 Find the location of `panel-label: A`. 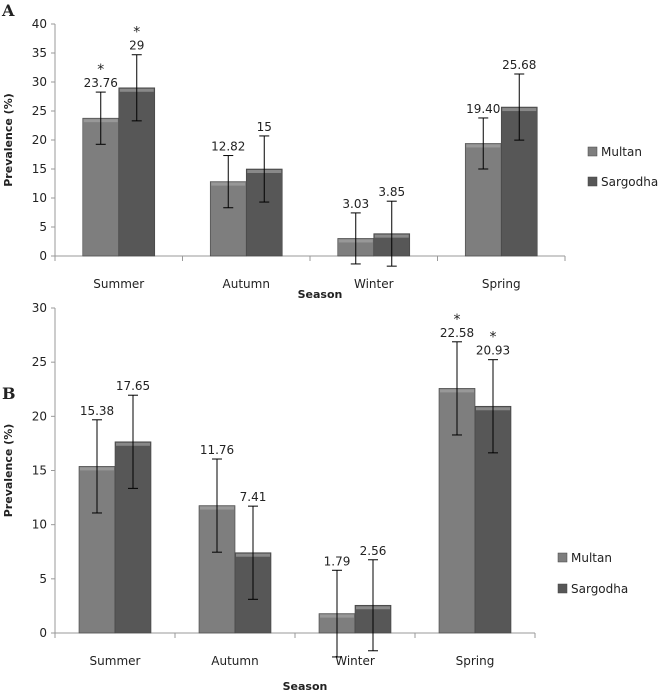

panel-label: A is located at coordinates (8, 10).